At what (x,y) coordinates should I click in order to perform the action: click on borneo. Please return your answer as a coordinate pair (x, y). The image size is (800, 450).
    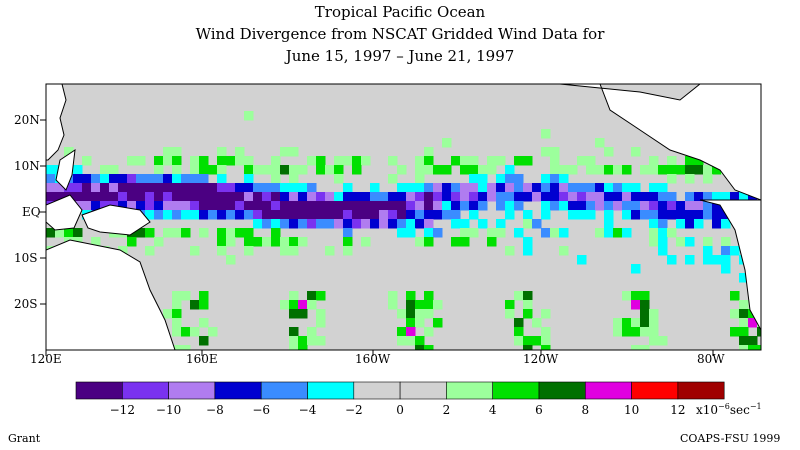
    Looking at the image, I should click on (64, 212).